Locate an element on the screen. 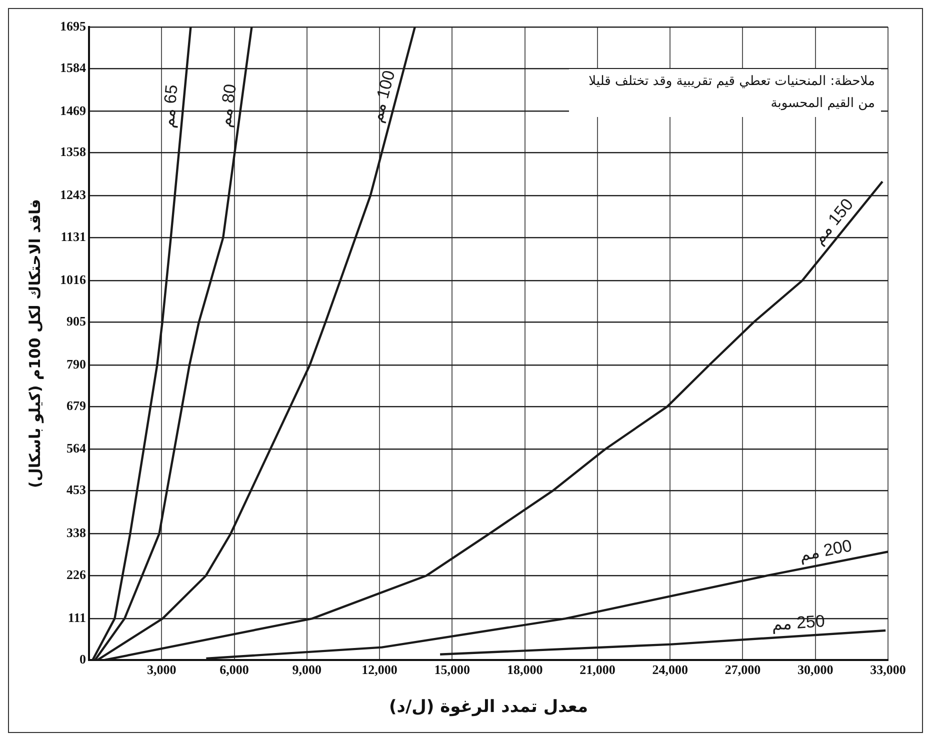  text: 150 مم is located at coordinates (833, 221).